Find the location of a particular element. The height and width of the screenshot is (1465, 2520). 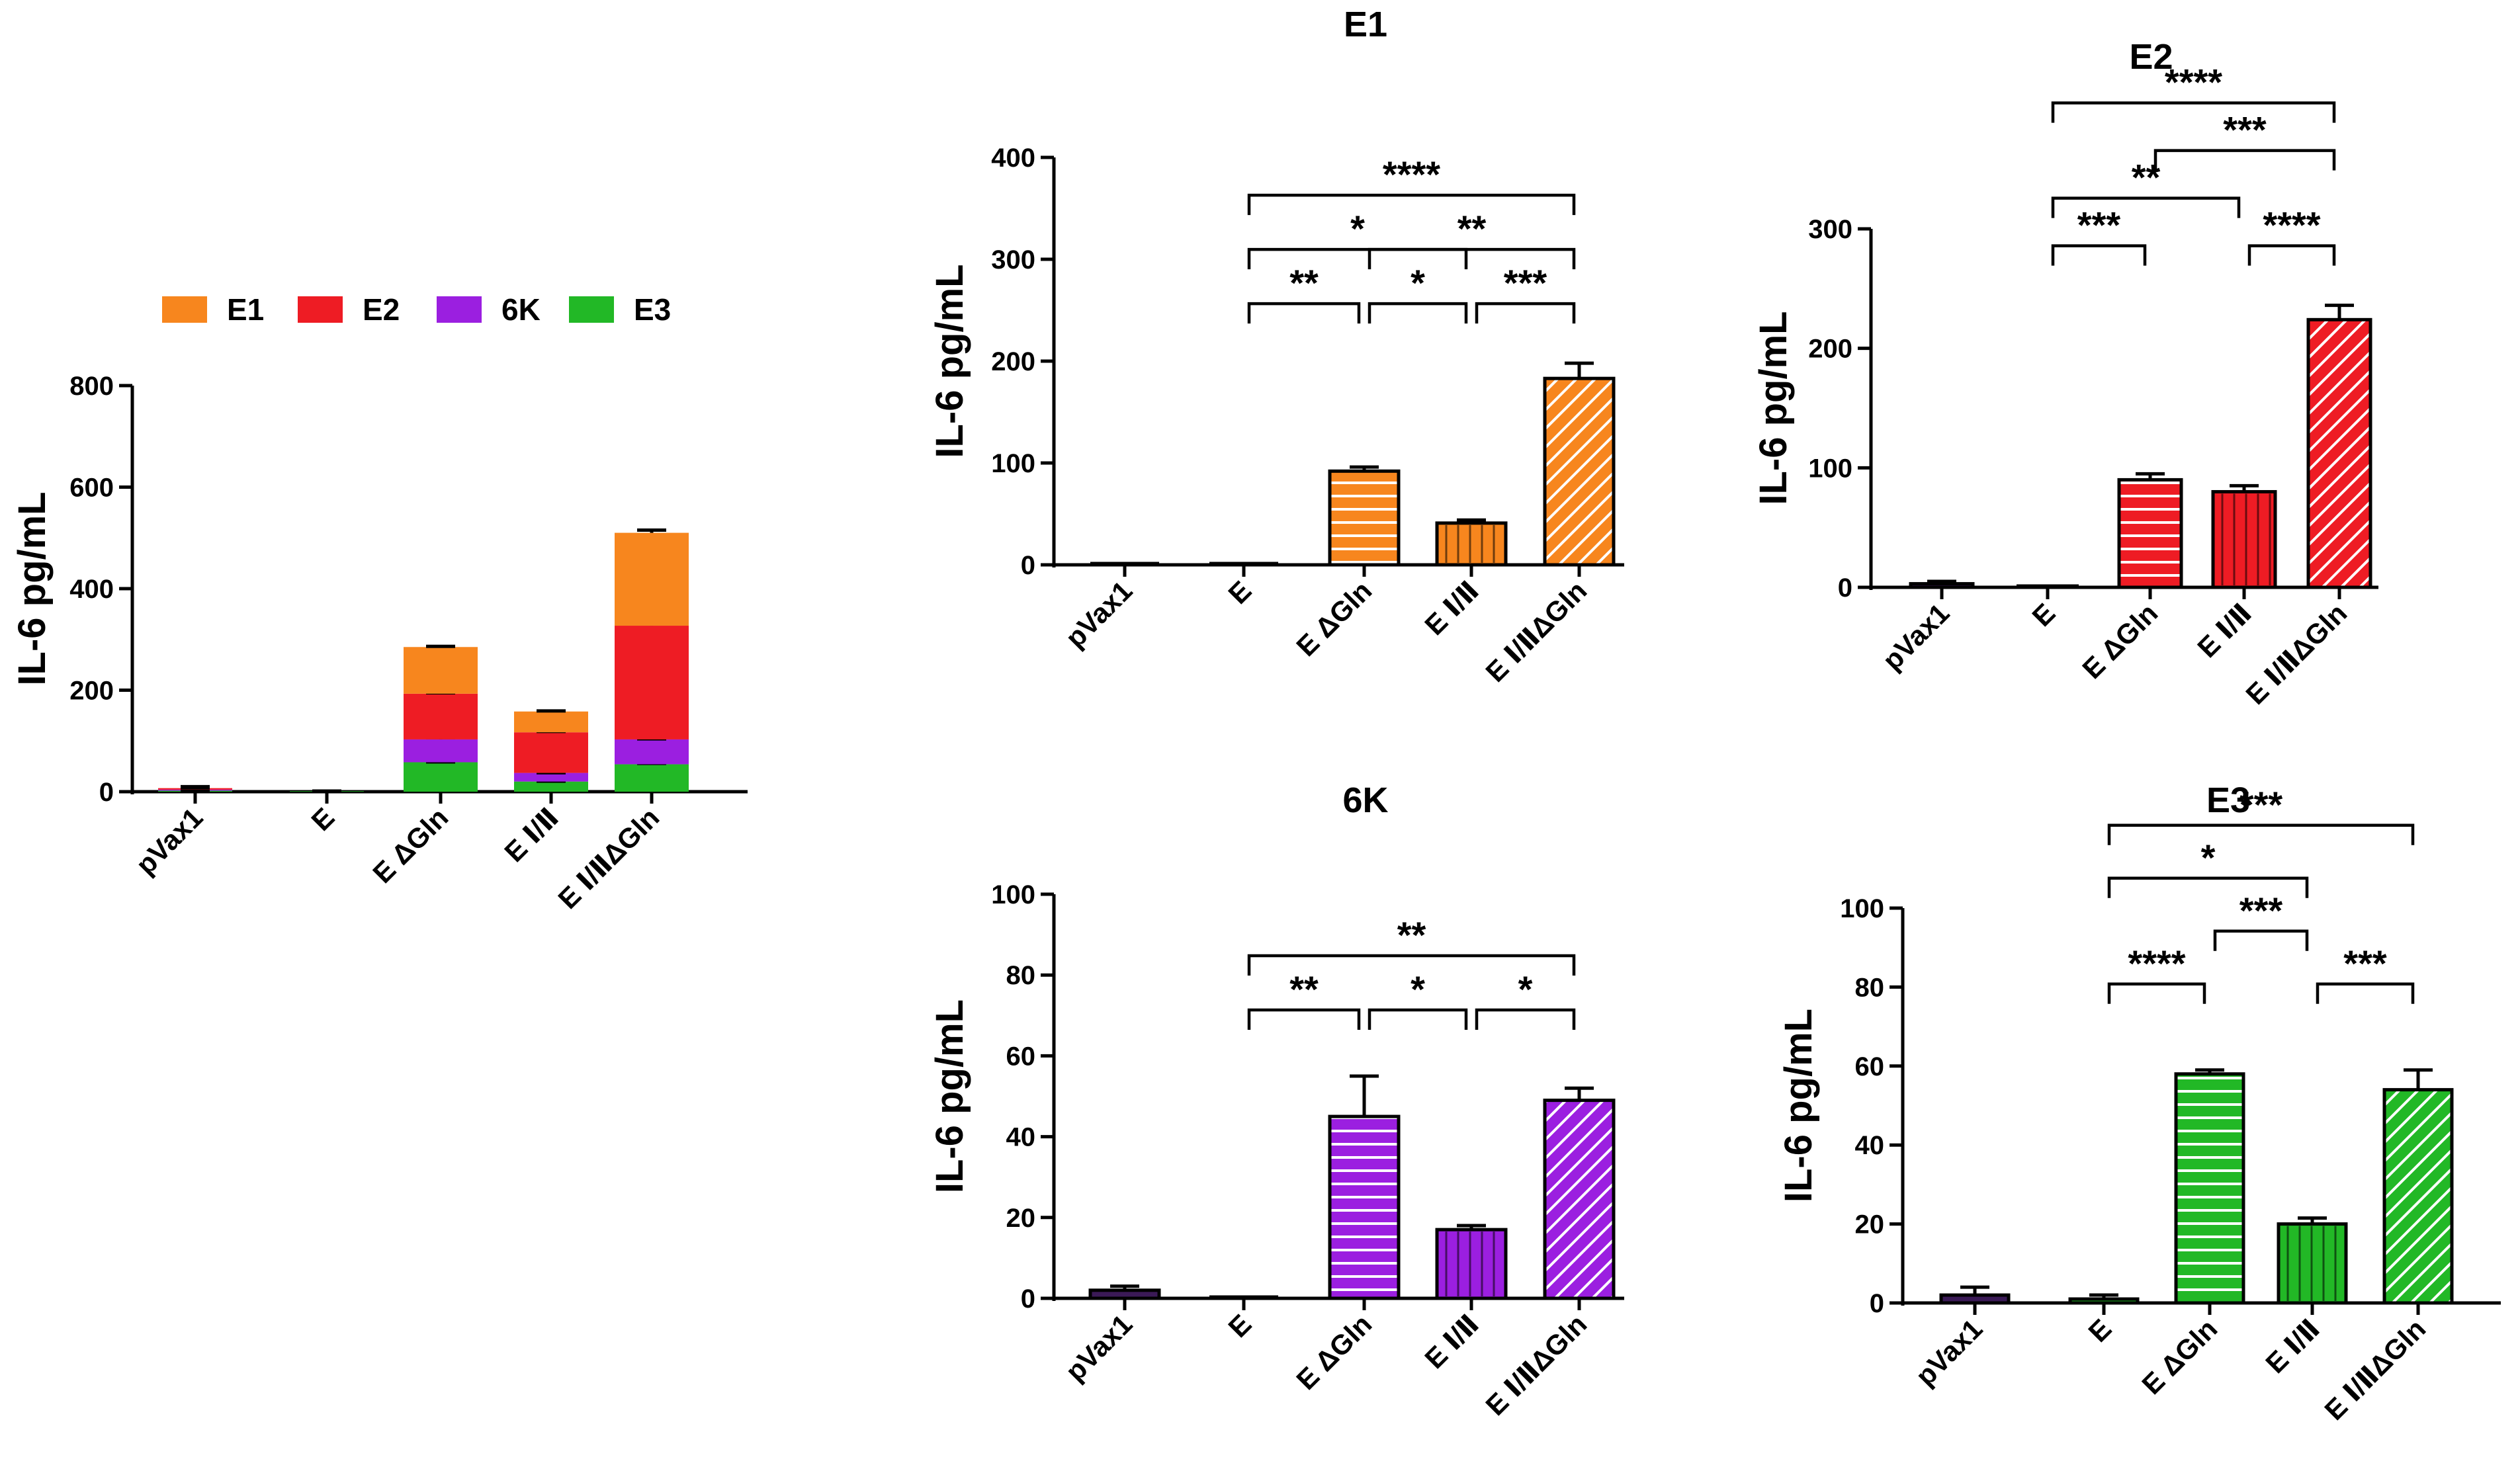

y-tick-label: 20 is located at coordinates (1870, 1225).